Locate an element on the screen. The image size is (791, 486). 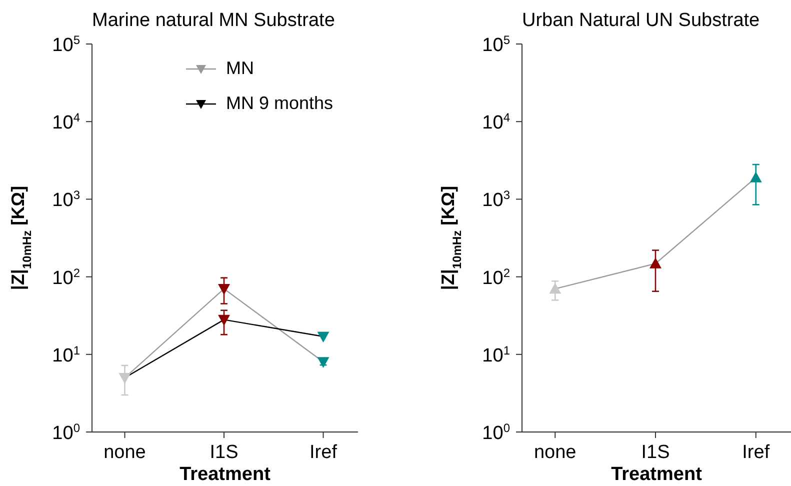
legend-label: MN is located at coordinates (240, 68).